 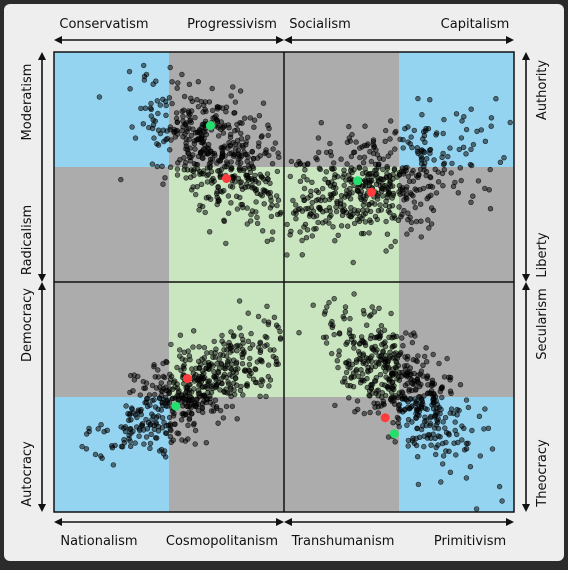 What do you see at coordinates (400, 401) in the screenshot?
I see `points-bottom-right` at bounding box center [400, 401].